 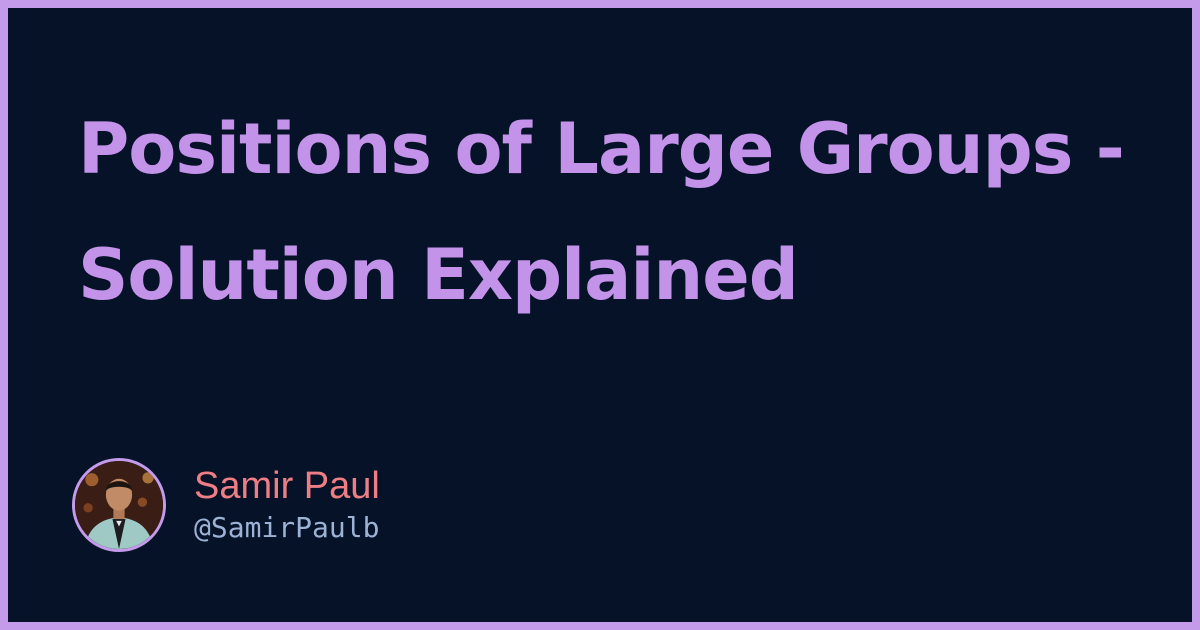 I want to click on author-name: Samir Paul, so click(x=287, y=486).